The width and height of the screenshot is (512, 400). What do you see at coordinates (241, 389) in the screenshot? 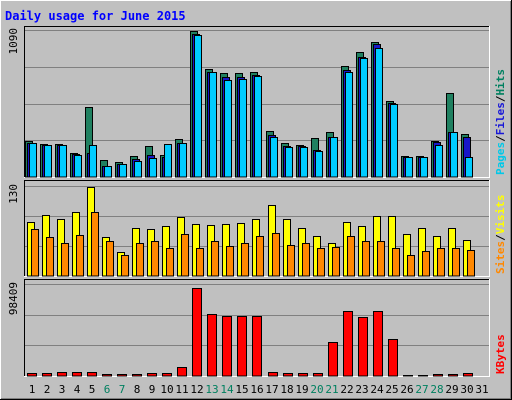
I see `x-tick-label: 15` at bounding box center [241, 389].